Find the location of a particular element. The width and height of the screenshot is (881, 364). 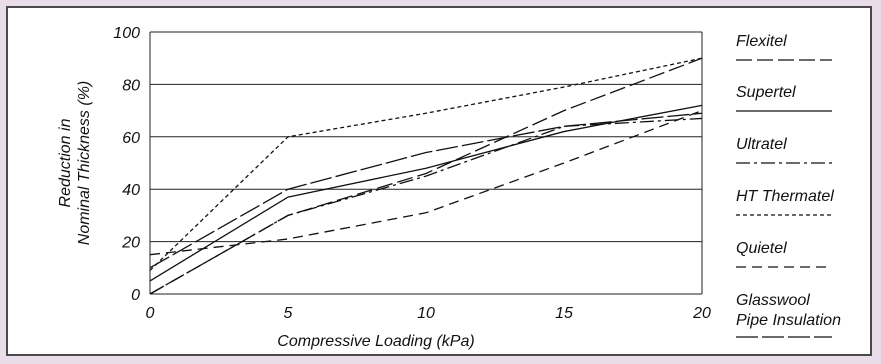

x-tick-label-20: 20 is located at coordinates (701, 313).